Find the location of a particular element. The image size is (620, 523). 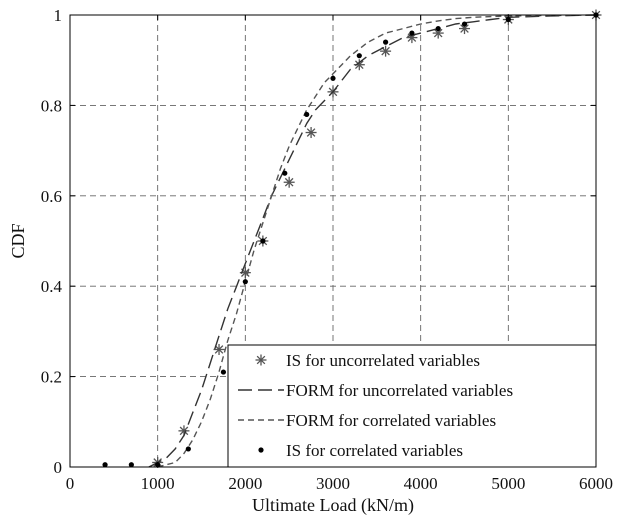

x-tick-label: 4000 is located at coordinates (421, 483).